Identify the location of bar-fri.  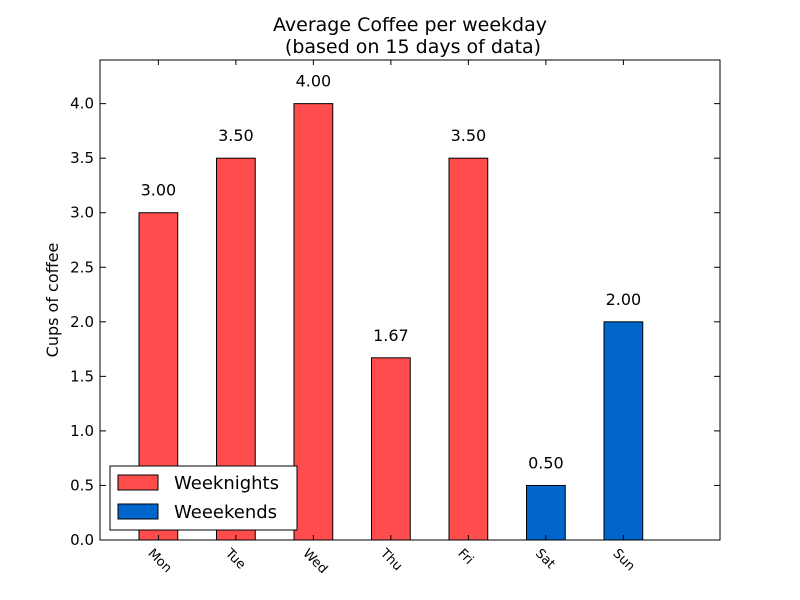
(468, 349).